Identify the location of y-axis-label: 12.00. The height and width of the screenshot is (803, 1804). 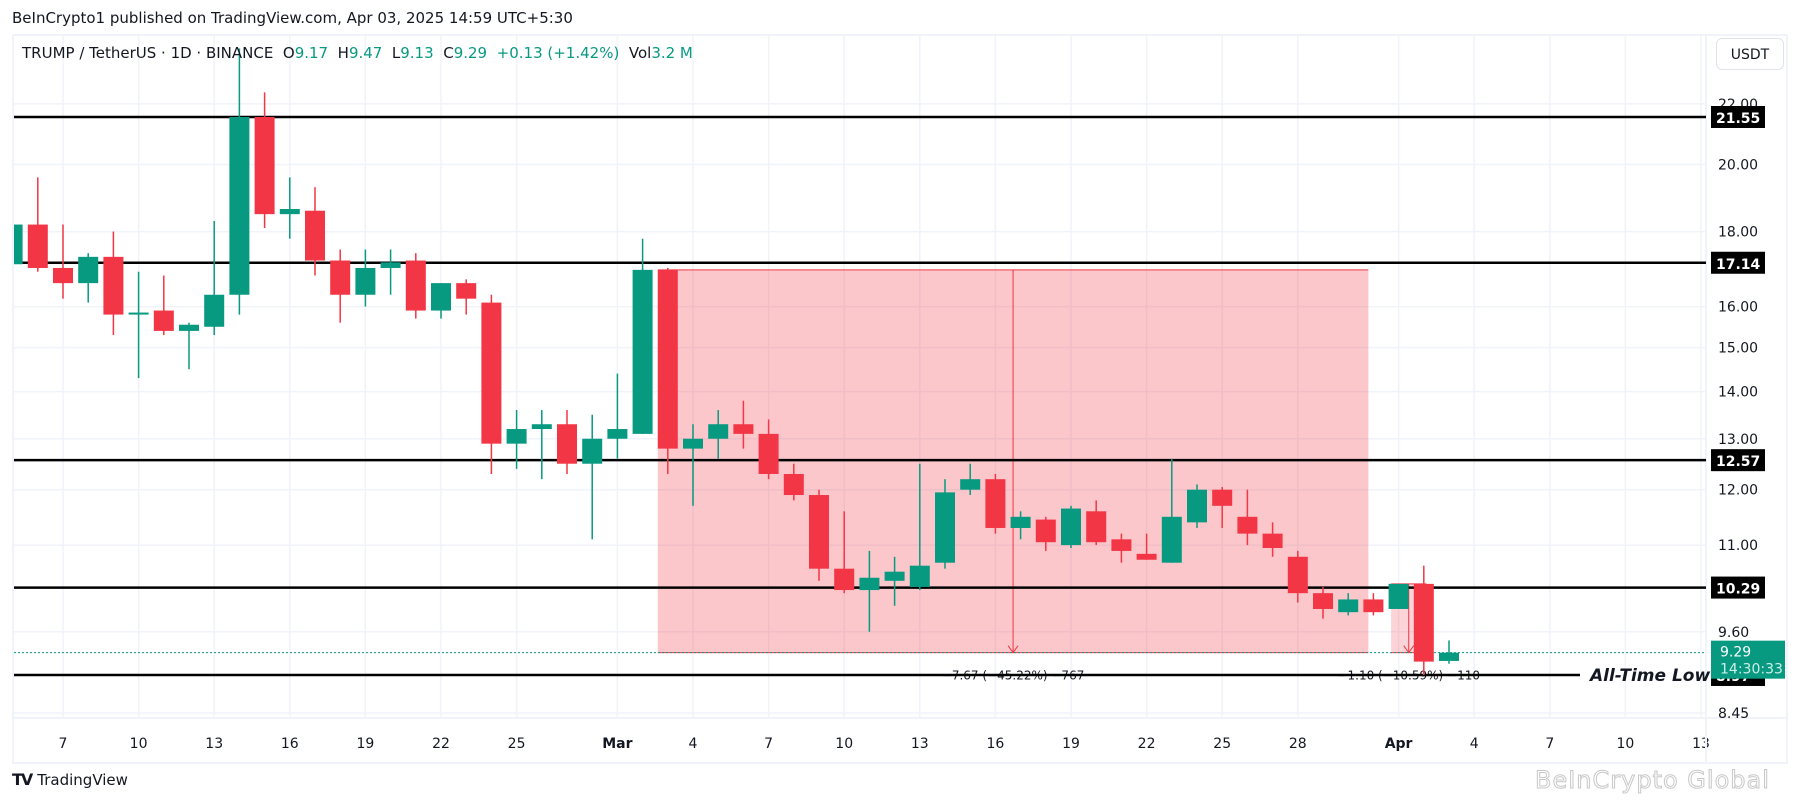
(1738, 491).